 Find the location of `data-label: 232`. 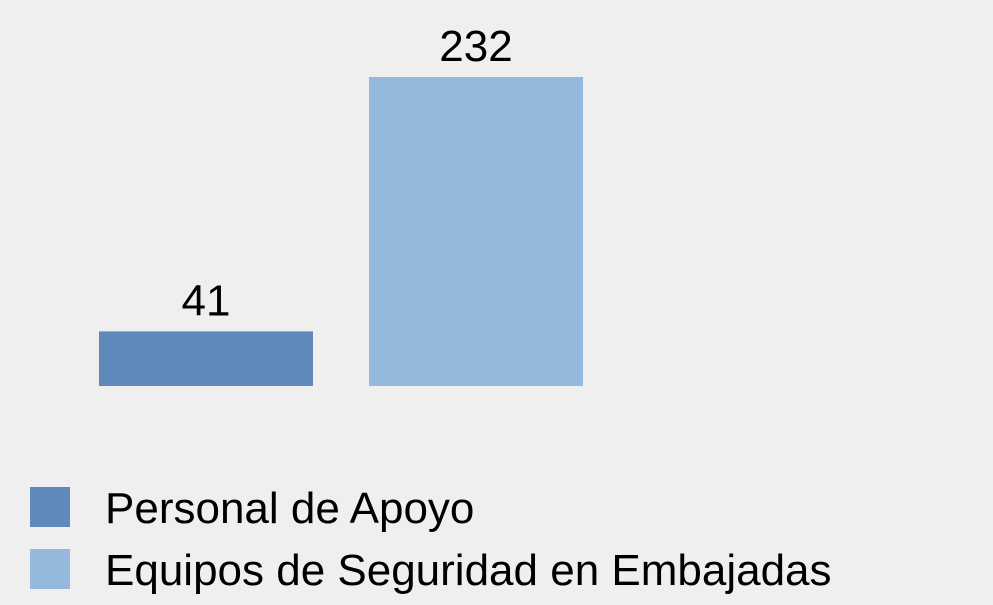

data-label: 232 is located at coordinates (475, 46).